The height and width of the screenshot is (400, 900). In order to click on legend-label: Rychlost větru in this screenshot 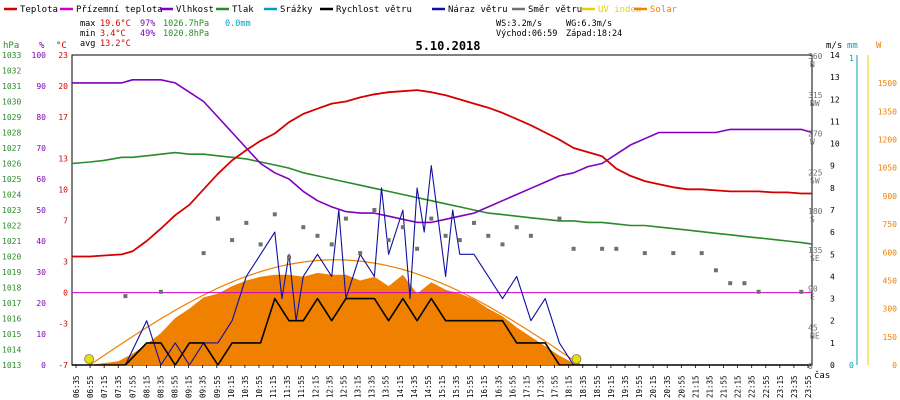, I will do `click(374, 10)`.